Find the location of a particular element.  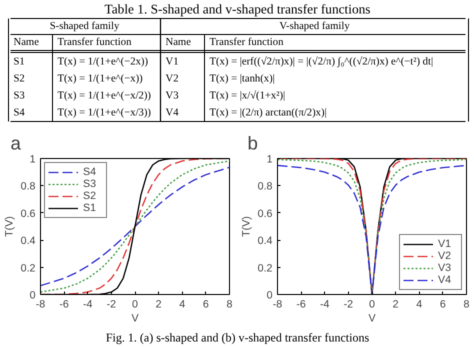

chart-title: a is located at coordinates (16, 143).